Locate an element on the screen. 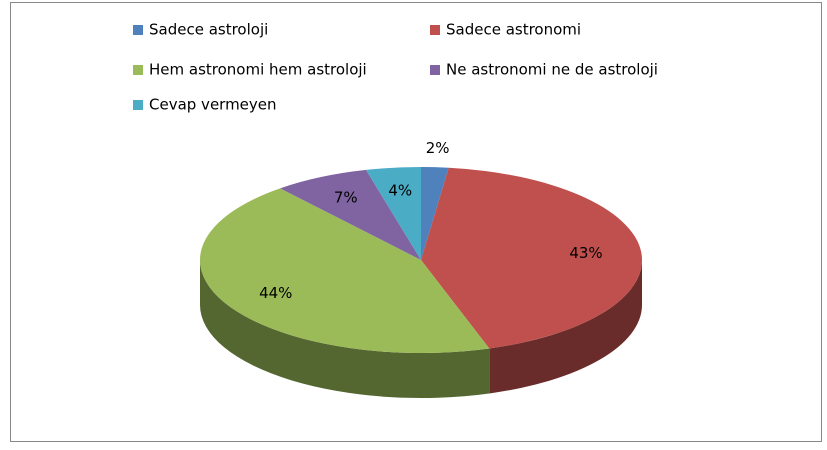 This screenshot has width=827, height=450. legend-label: Cevap vermeyen is located at coordinates (213, 105).